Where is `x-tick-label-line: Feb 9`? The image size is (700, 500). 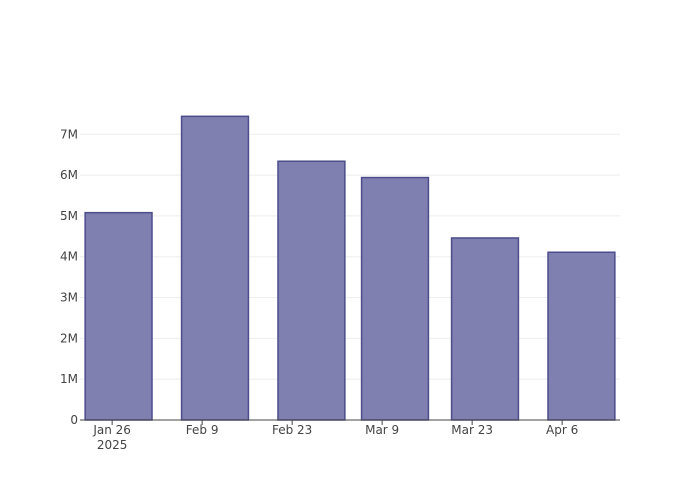 x-tick-label-line: Feb 9 is located at coordinates (202, 430).